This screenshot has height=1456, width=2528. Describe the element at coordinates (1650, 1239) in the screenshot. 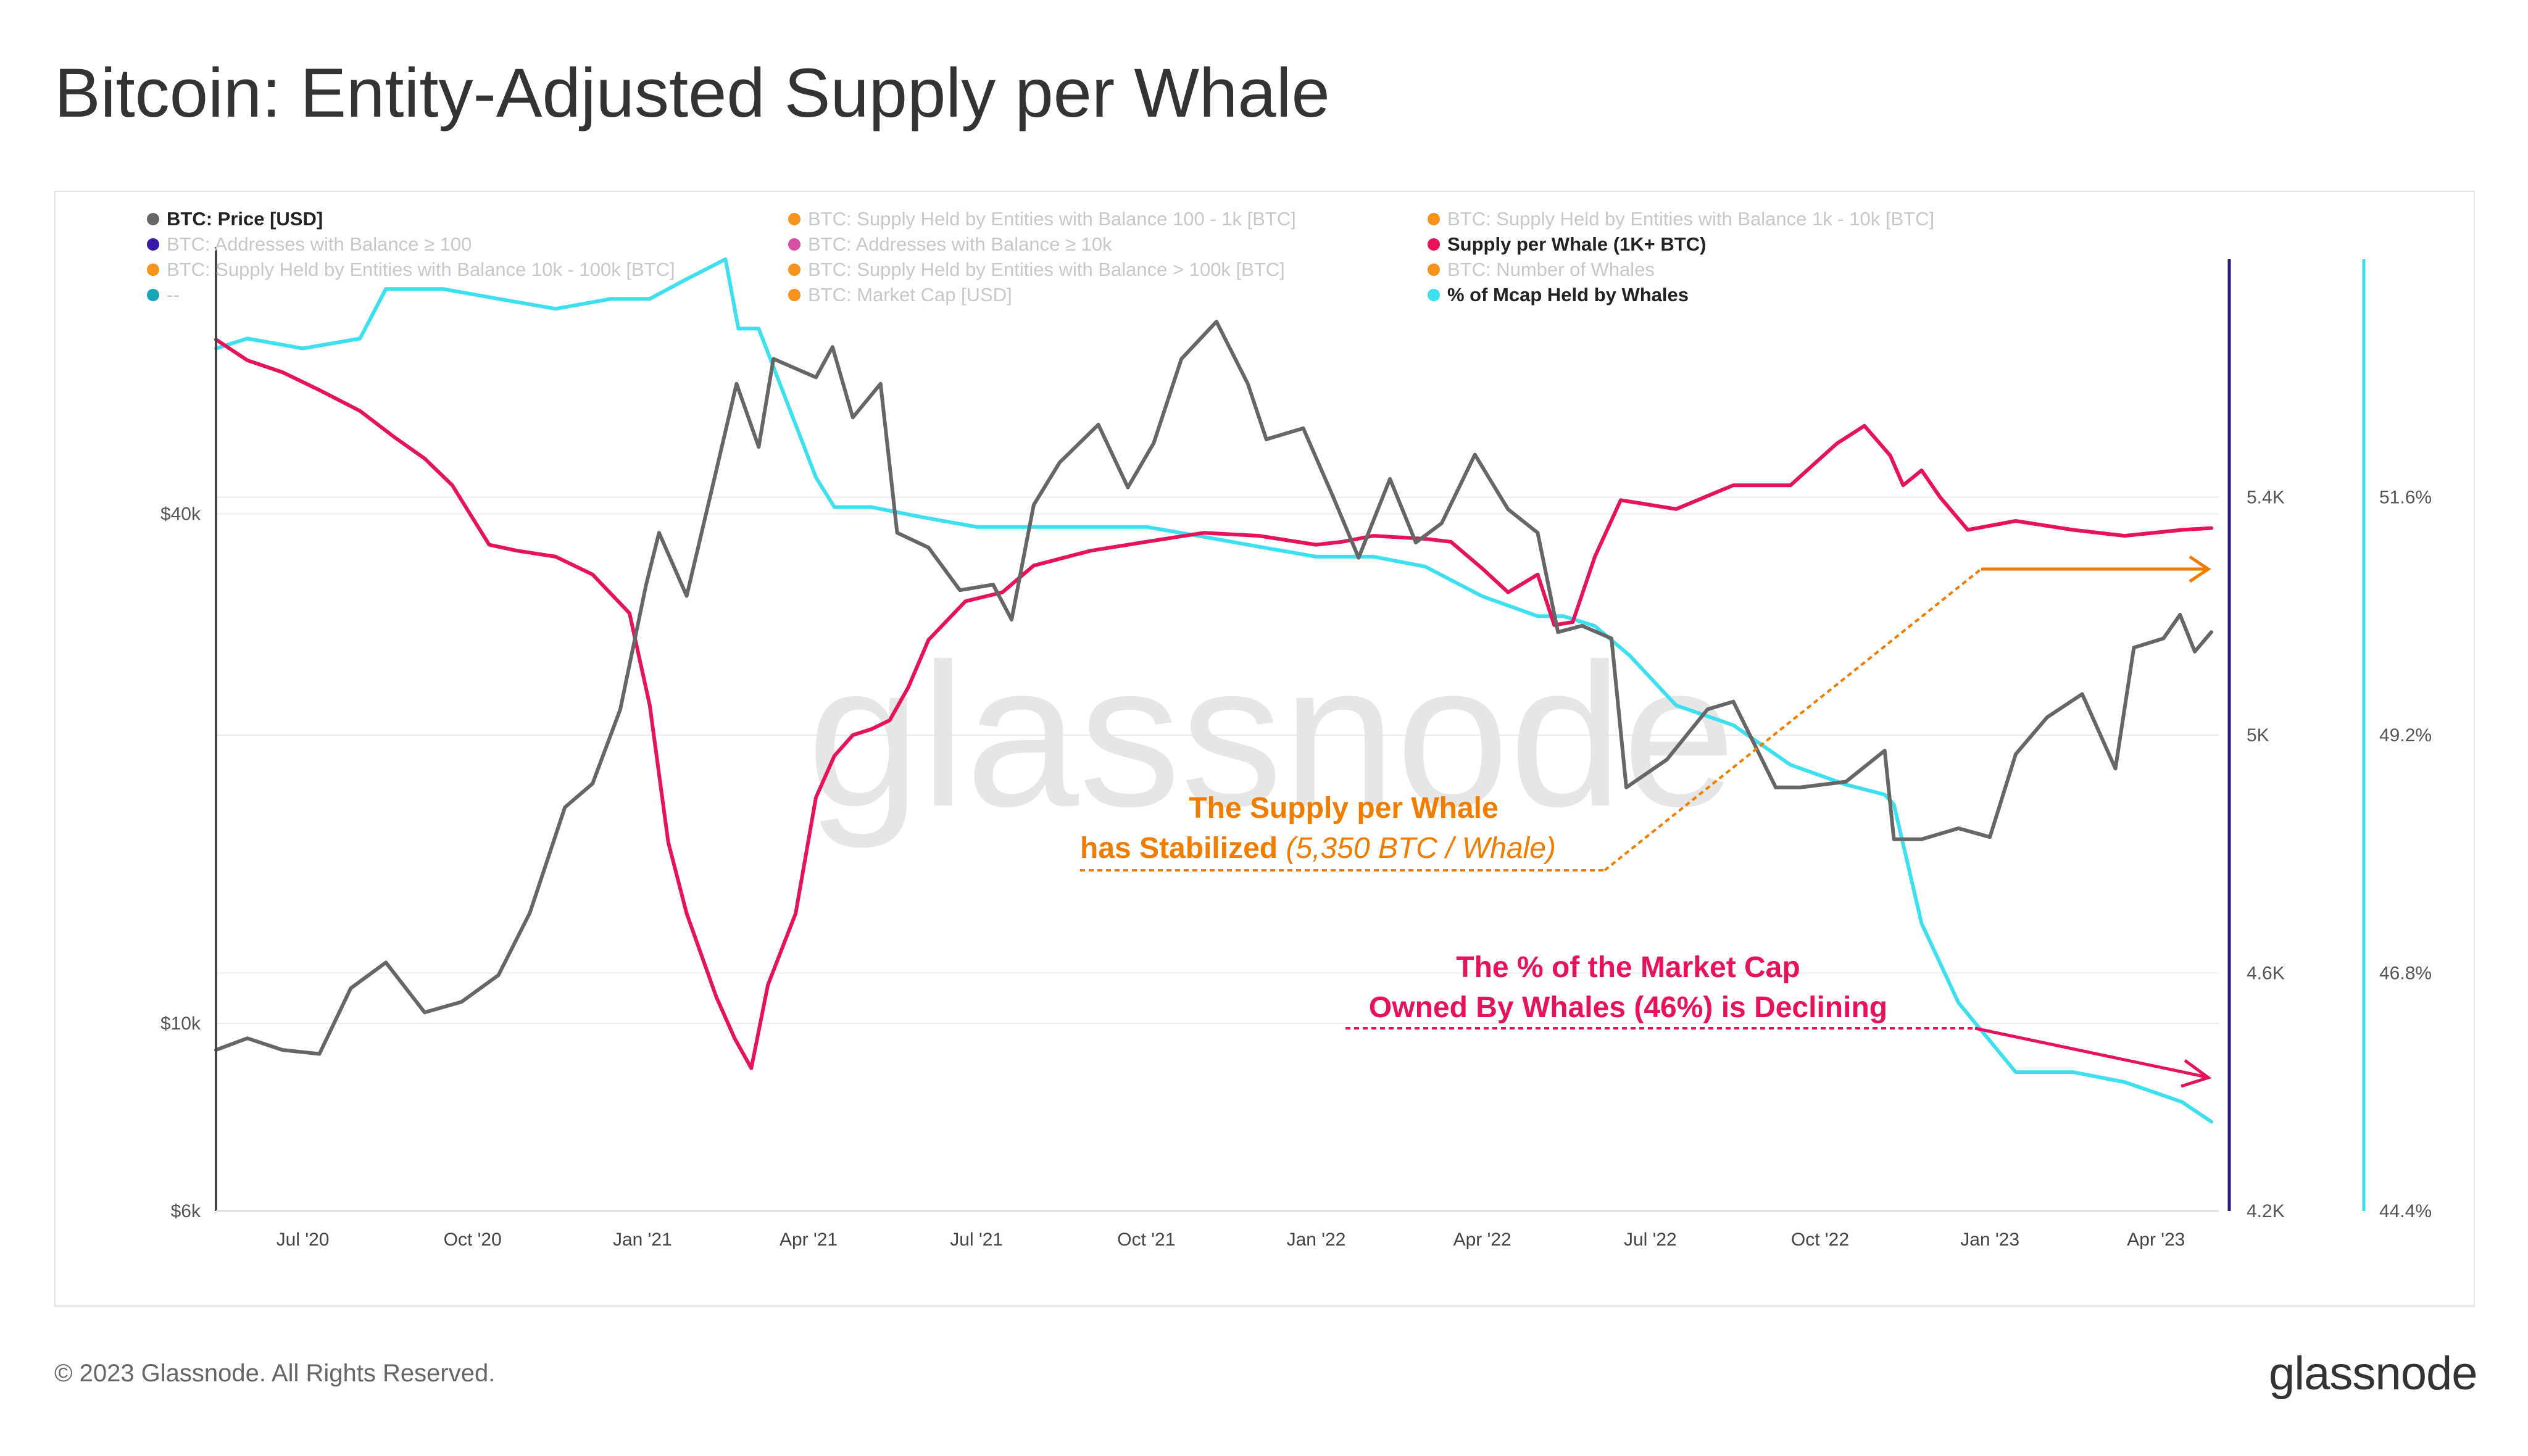

I see `x-tick-label: Jul '22` at that location.